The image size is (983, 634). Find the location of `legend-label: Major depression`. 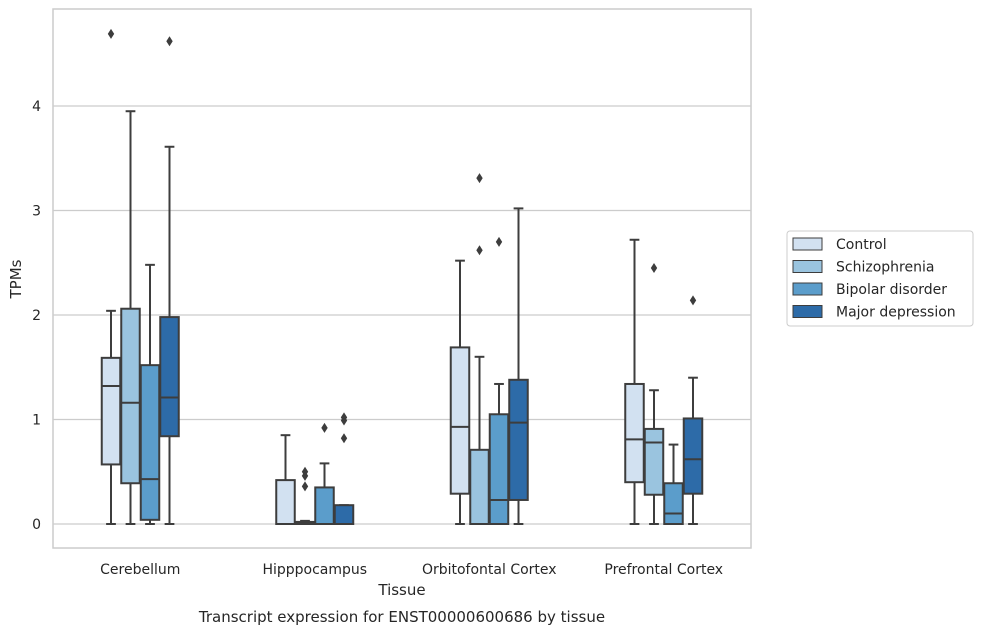

legend-label: Major depression is located at coordinates (896, 313).